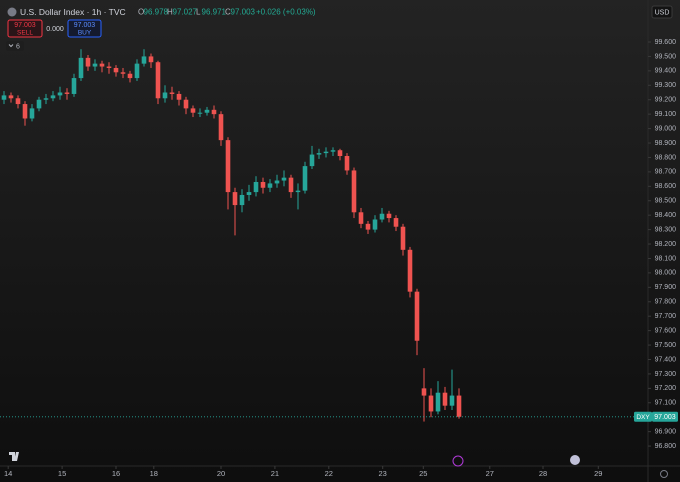 This screenshot has height=482, width=680. What do you see at coordinates (666, 143) in the screenshot?
I see `y-tick-label: 98.900` at bounding box center [666, 143].